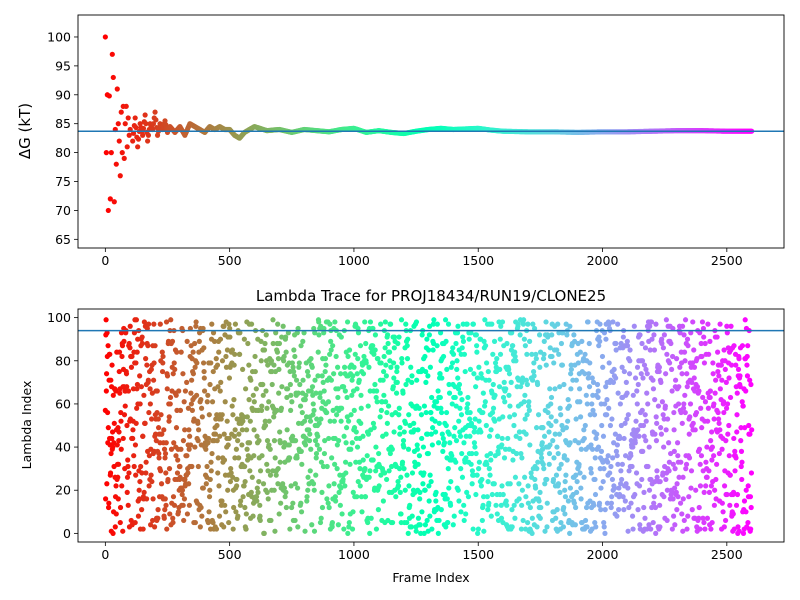  What do you see at coordinates (63, 210) in the screenshot?
I see `y-tick-label: 70` at bounding box center [63, 210].